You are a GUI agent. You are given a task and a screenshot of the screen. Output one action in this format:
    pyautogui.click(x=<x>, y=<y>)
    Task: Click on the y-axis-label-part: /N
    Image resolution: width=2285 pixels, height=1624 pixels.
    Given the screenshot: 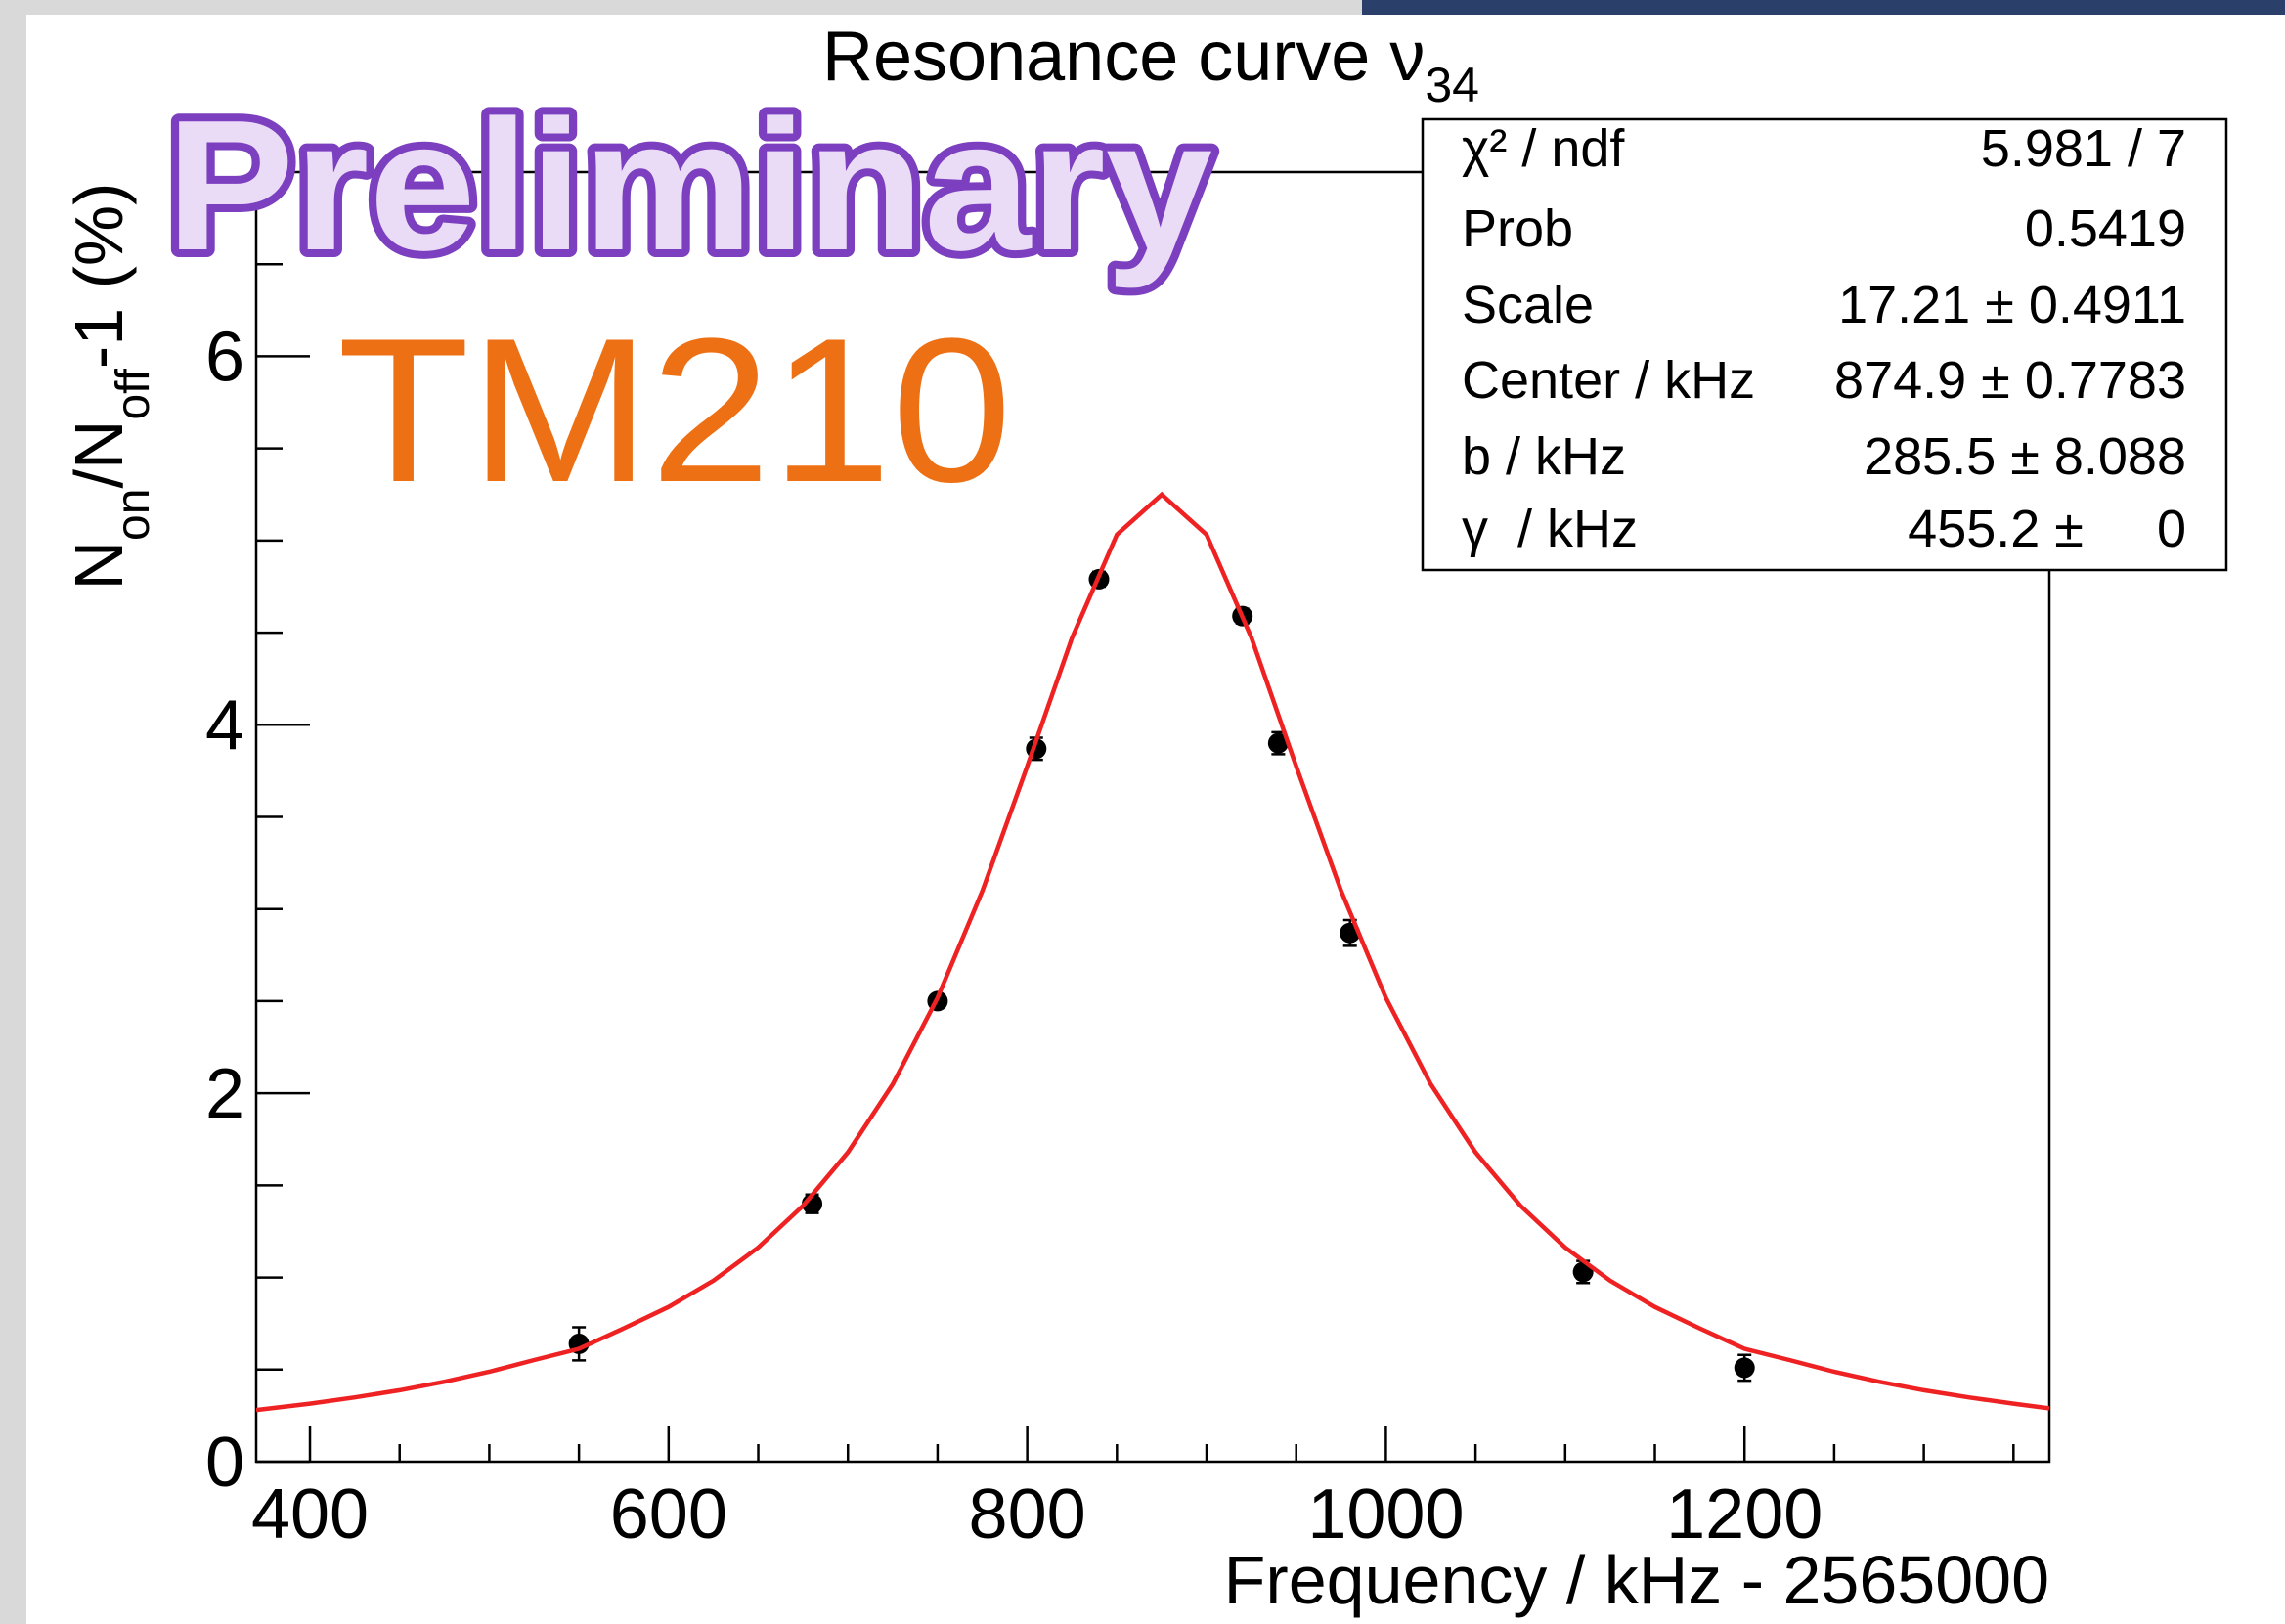 What is the action you would take?
    pyautogui.click(x=99, y=455)
    